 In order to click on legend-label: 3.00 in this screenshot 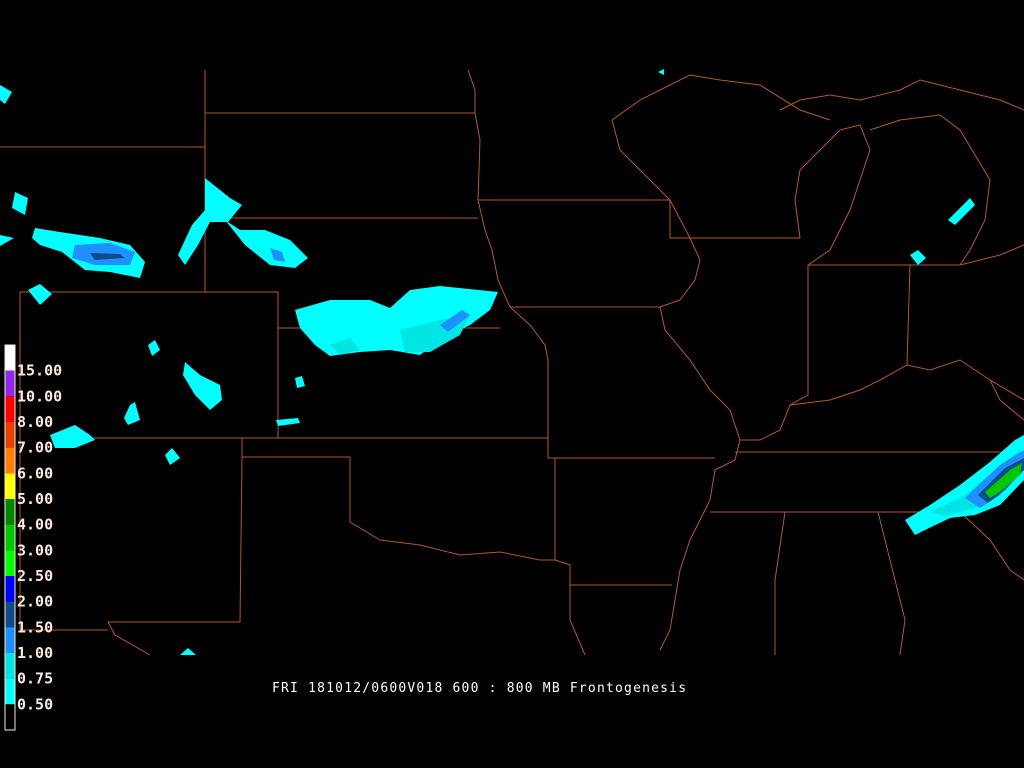, I will do `click(35, 550)`.